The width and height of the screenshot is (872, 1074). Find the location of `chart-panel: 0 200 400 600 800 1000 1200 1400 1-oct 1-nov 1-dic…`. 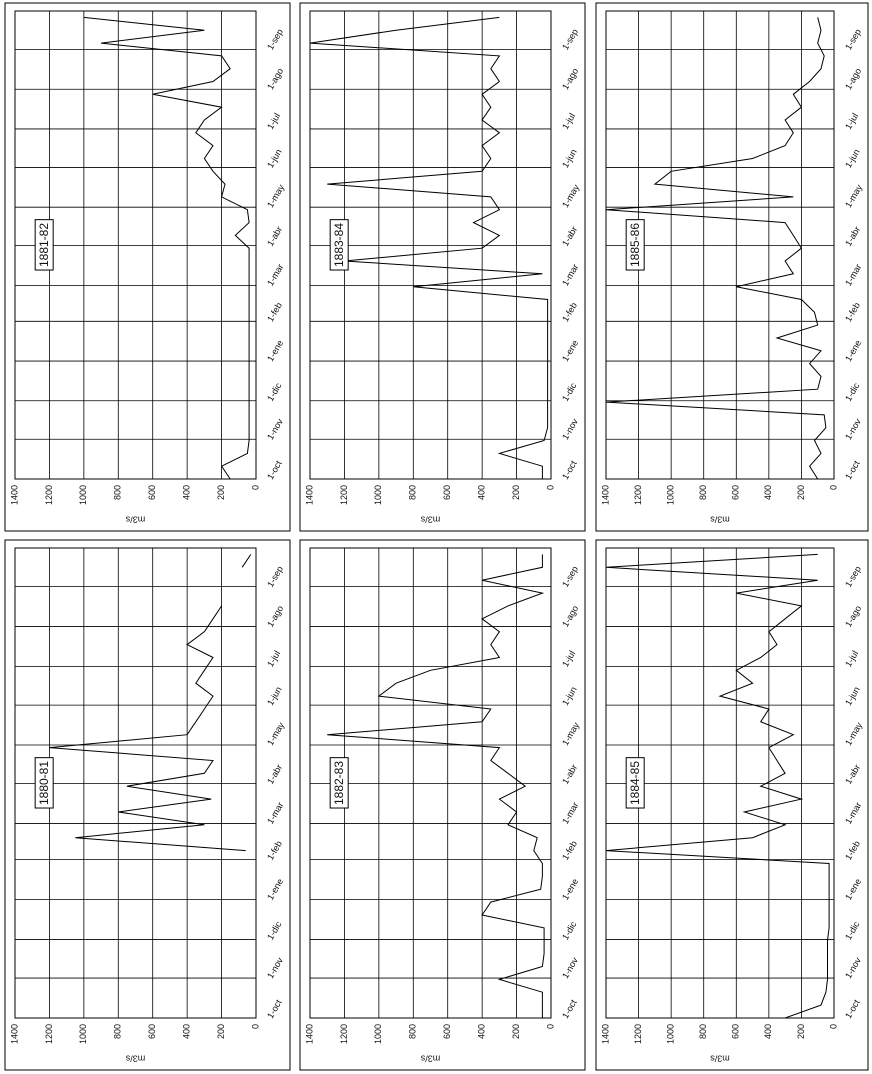

chart-panel: 0 200 400 600 800 1000 1200 1400 1-oct 1-nov 1-dic… is located at coordinates (732, 805).